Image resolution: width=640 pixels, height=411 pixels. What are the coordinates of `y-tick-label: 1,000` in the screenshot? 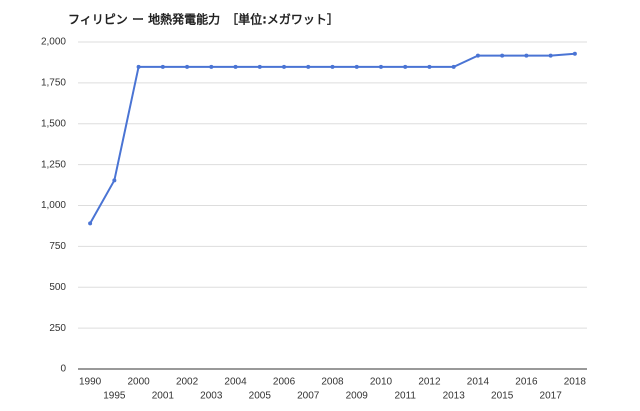 It's located at (53, 205).